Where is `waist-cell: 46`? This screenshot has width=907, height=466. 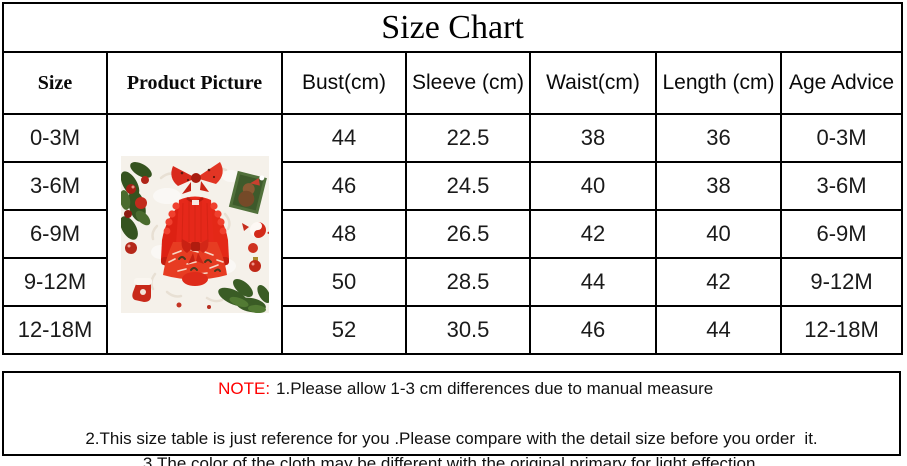 waist-cell: 46 is located at coordinates (593, 330).